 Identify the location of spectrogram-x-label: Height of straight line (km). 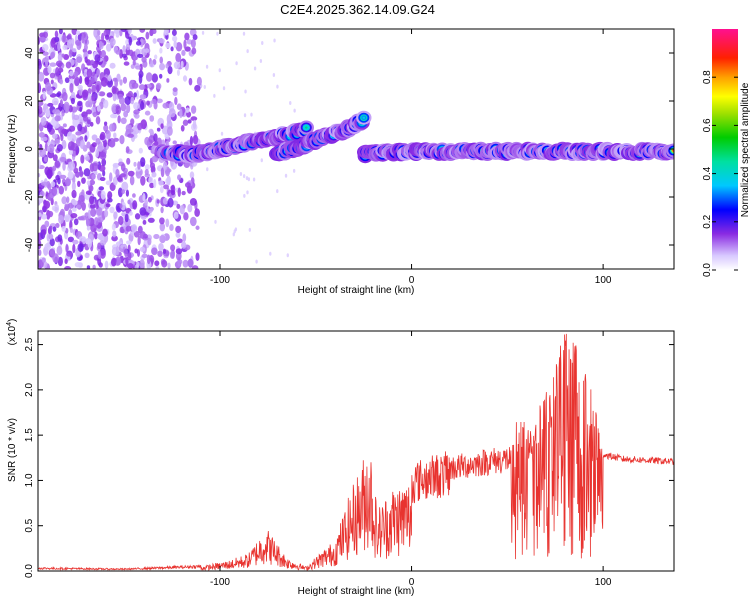
(356, 290).